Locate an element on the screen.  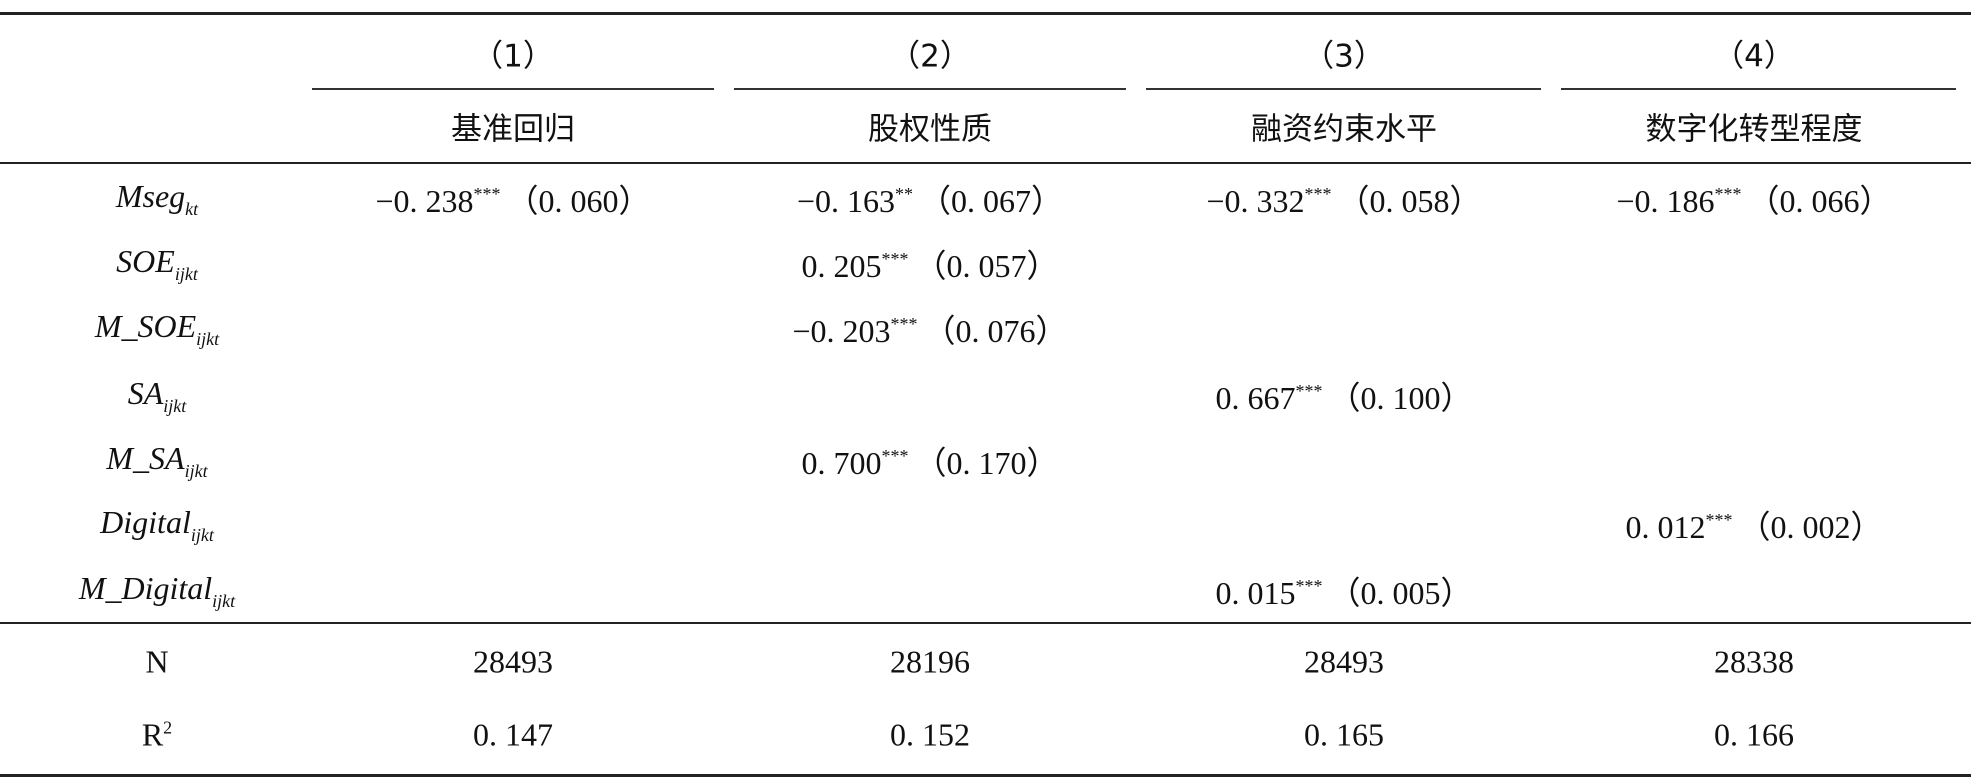
standard-error: （0. 170） is located at coordinates (986, 463).